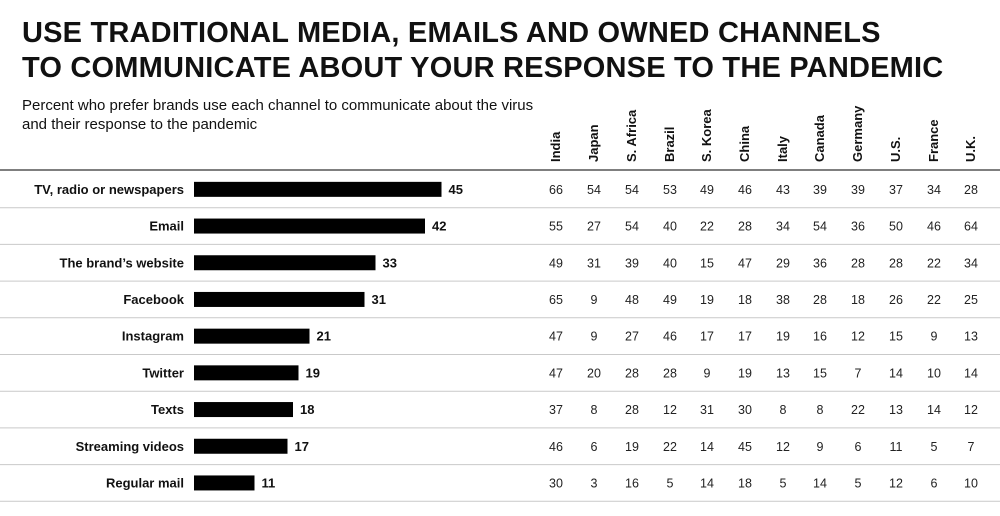 This screenshot has width=1000, height=516. What do you see at coordinates (556, 190) in the screenshot?
I see `table-cell: 66` at bounding box center [556, 190].